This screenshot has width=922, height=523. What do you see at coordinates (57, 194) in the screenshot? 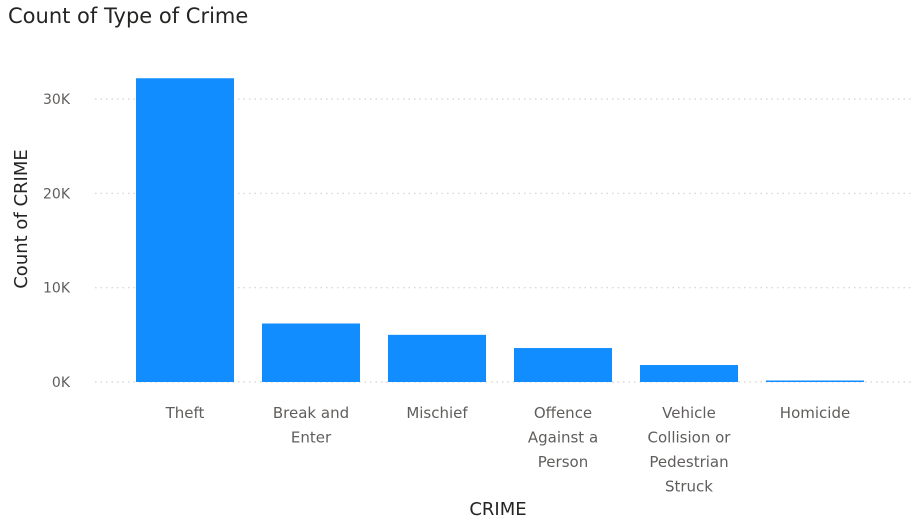
I see `y-tick-label: 20K` at bounding box center [57, 194].